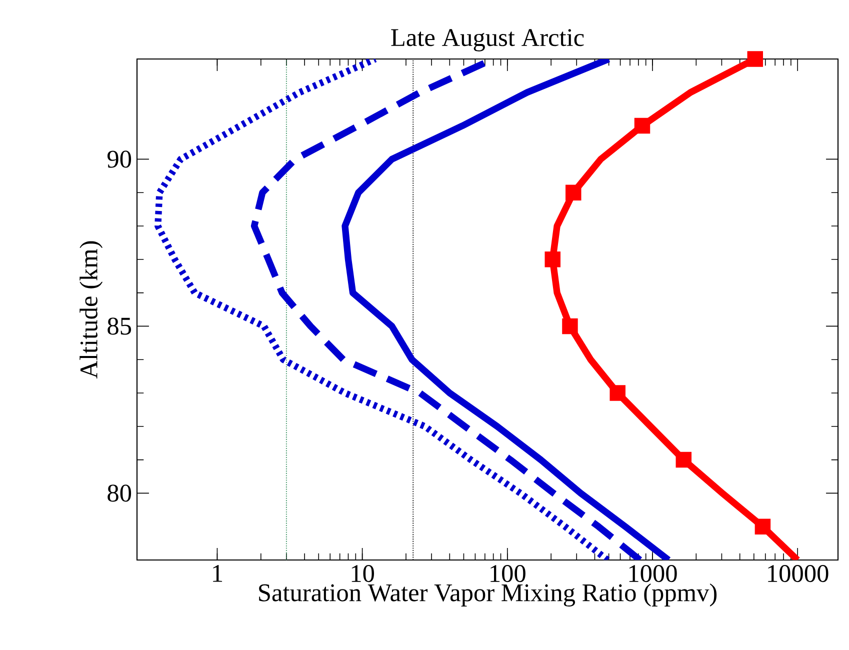 The image size is (849, 650). Describe the element at coordinates (217, 573) in the screenshot. I see `x-tick-label: 1` at that location.